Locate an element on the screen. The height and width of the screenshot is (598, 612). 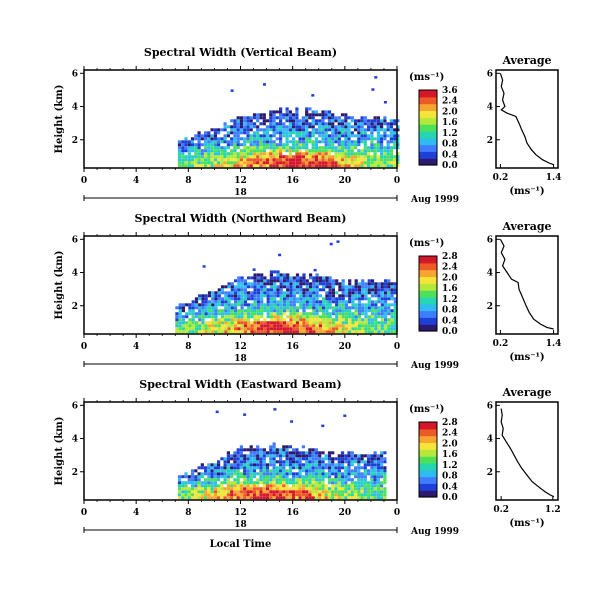
heatmap-speck is located at coordinates (385, 102).